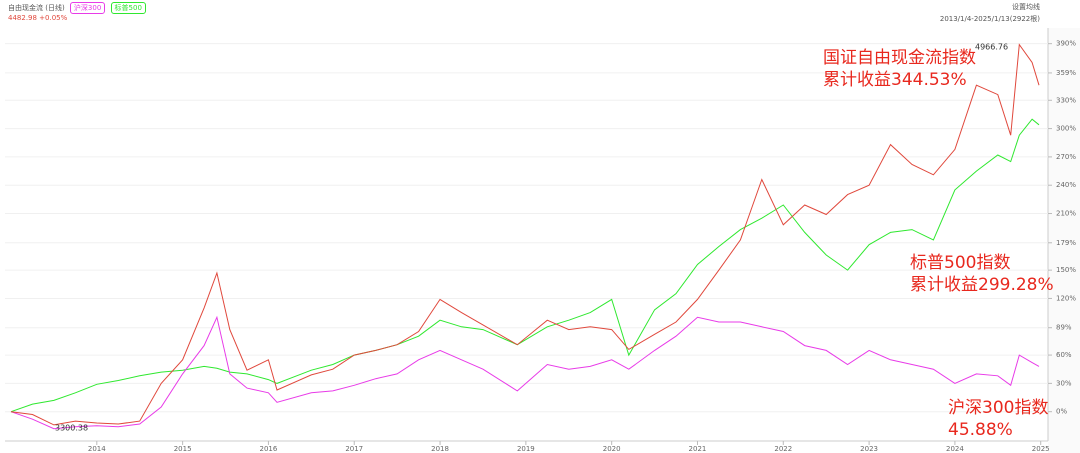  What do you see at coordinates (869, 449) in the screenshot?
I see `x-tick-label: 2023` at bounding box center [869, 449].